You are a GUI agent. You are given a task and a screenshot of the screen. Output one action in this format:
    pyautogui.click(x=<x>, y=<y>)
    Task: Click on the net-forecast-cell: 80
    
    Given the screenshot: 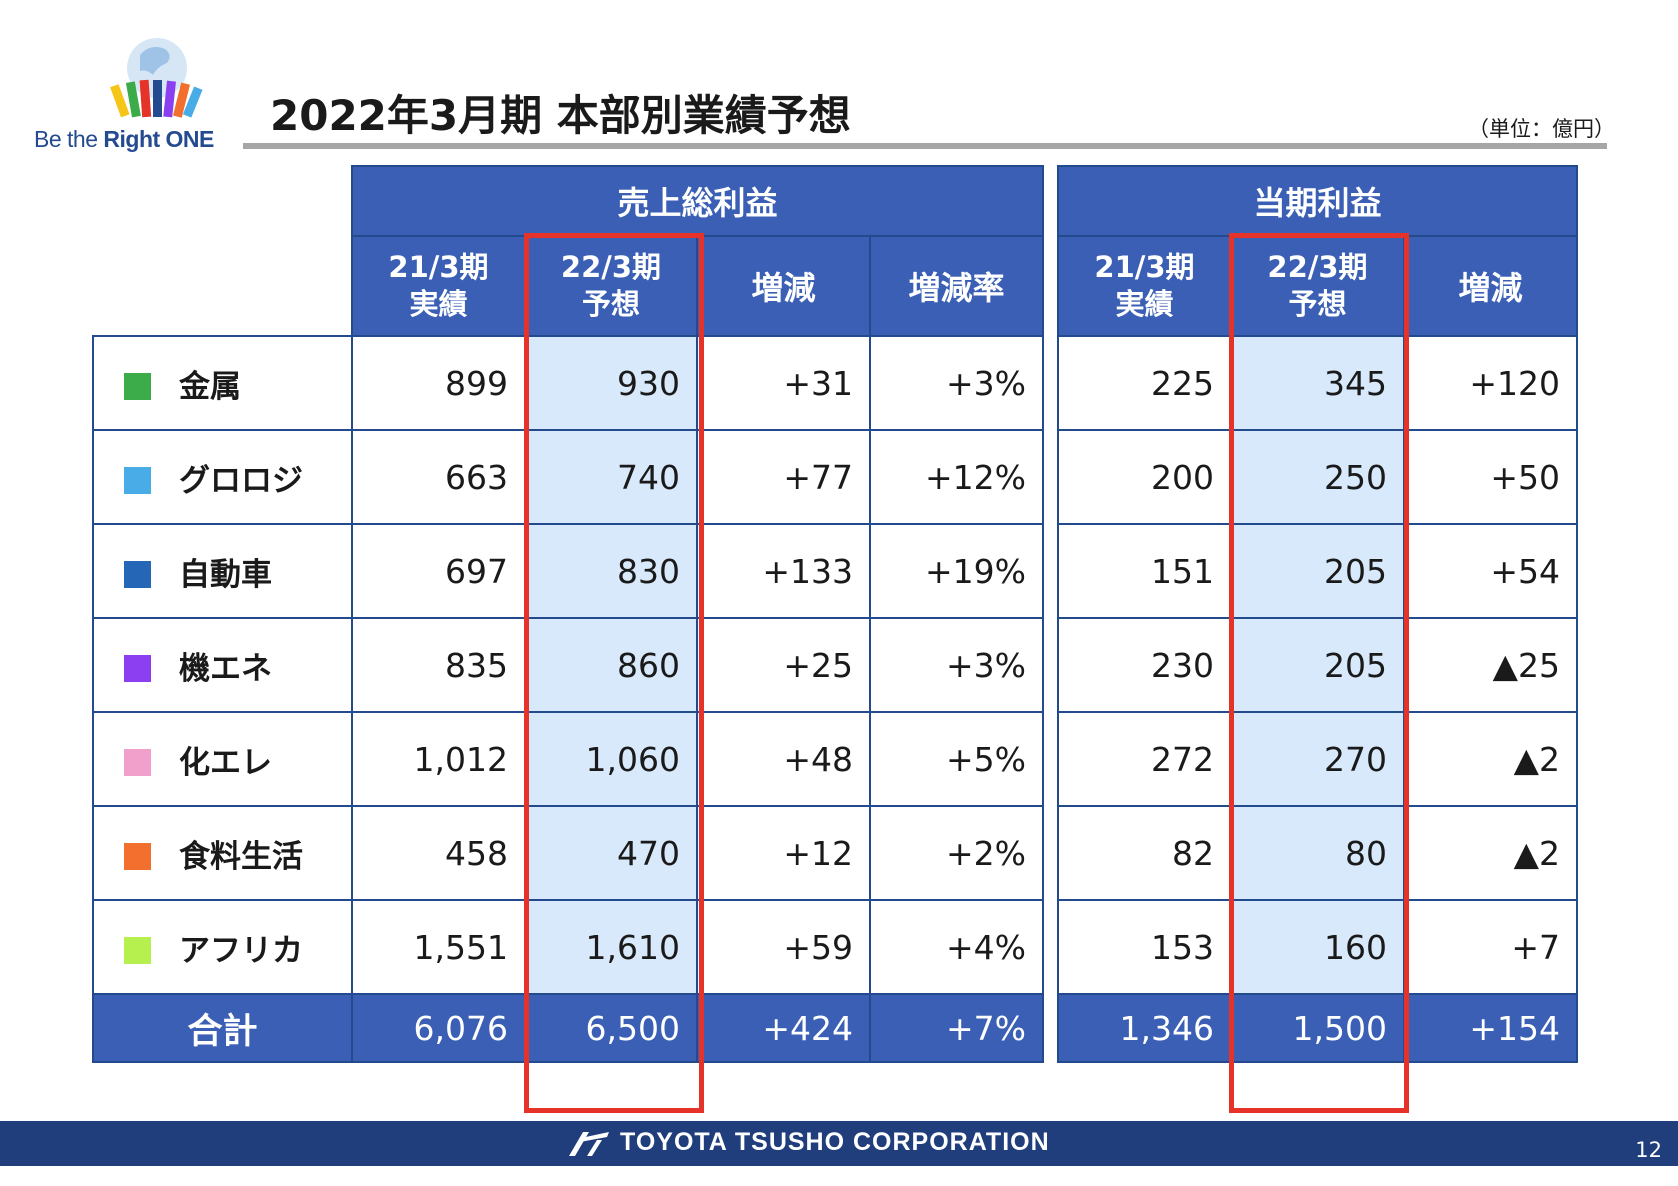 What is the action you would take?
    pyautogui.click(x=1317, y=853)
    